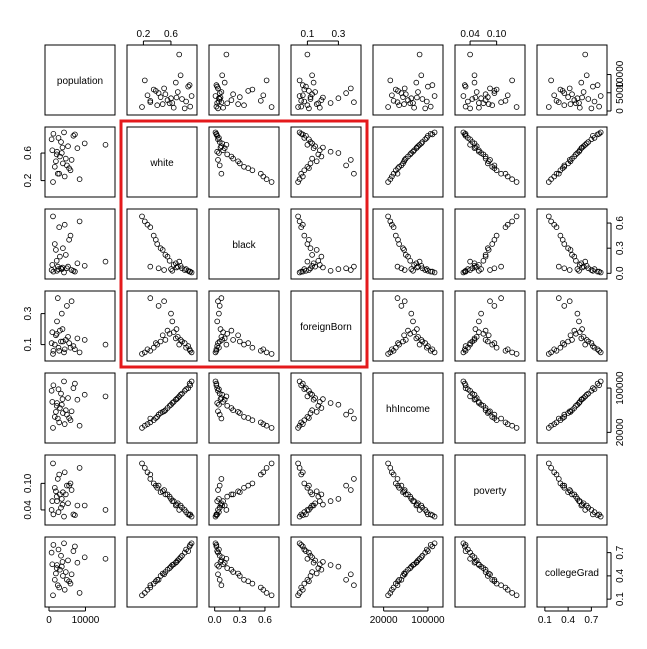 The height and width of the screenshot is (649, 647). What do you see at coordinates (171, 34) in the screenshot?
I see `tick-label: 0.6` at bounding box center [171, 34].